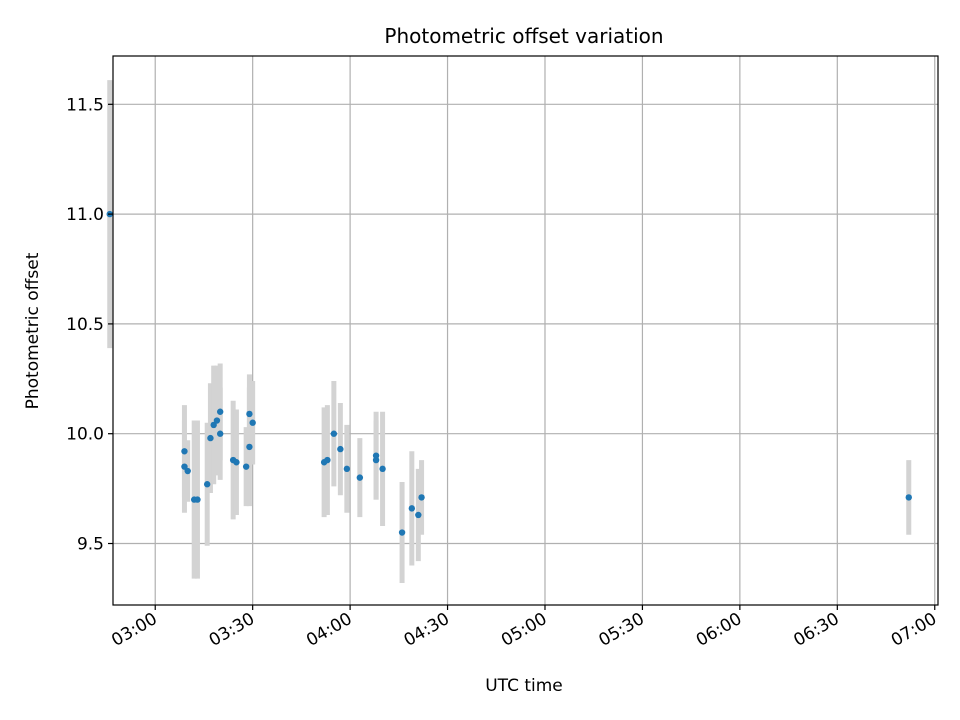 This screenshot has height=720, width=960. Describe the element at coordinates (85, 105) in the screenshot. I see `y-tick-label: 11.5` at that location.